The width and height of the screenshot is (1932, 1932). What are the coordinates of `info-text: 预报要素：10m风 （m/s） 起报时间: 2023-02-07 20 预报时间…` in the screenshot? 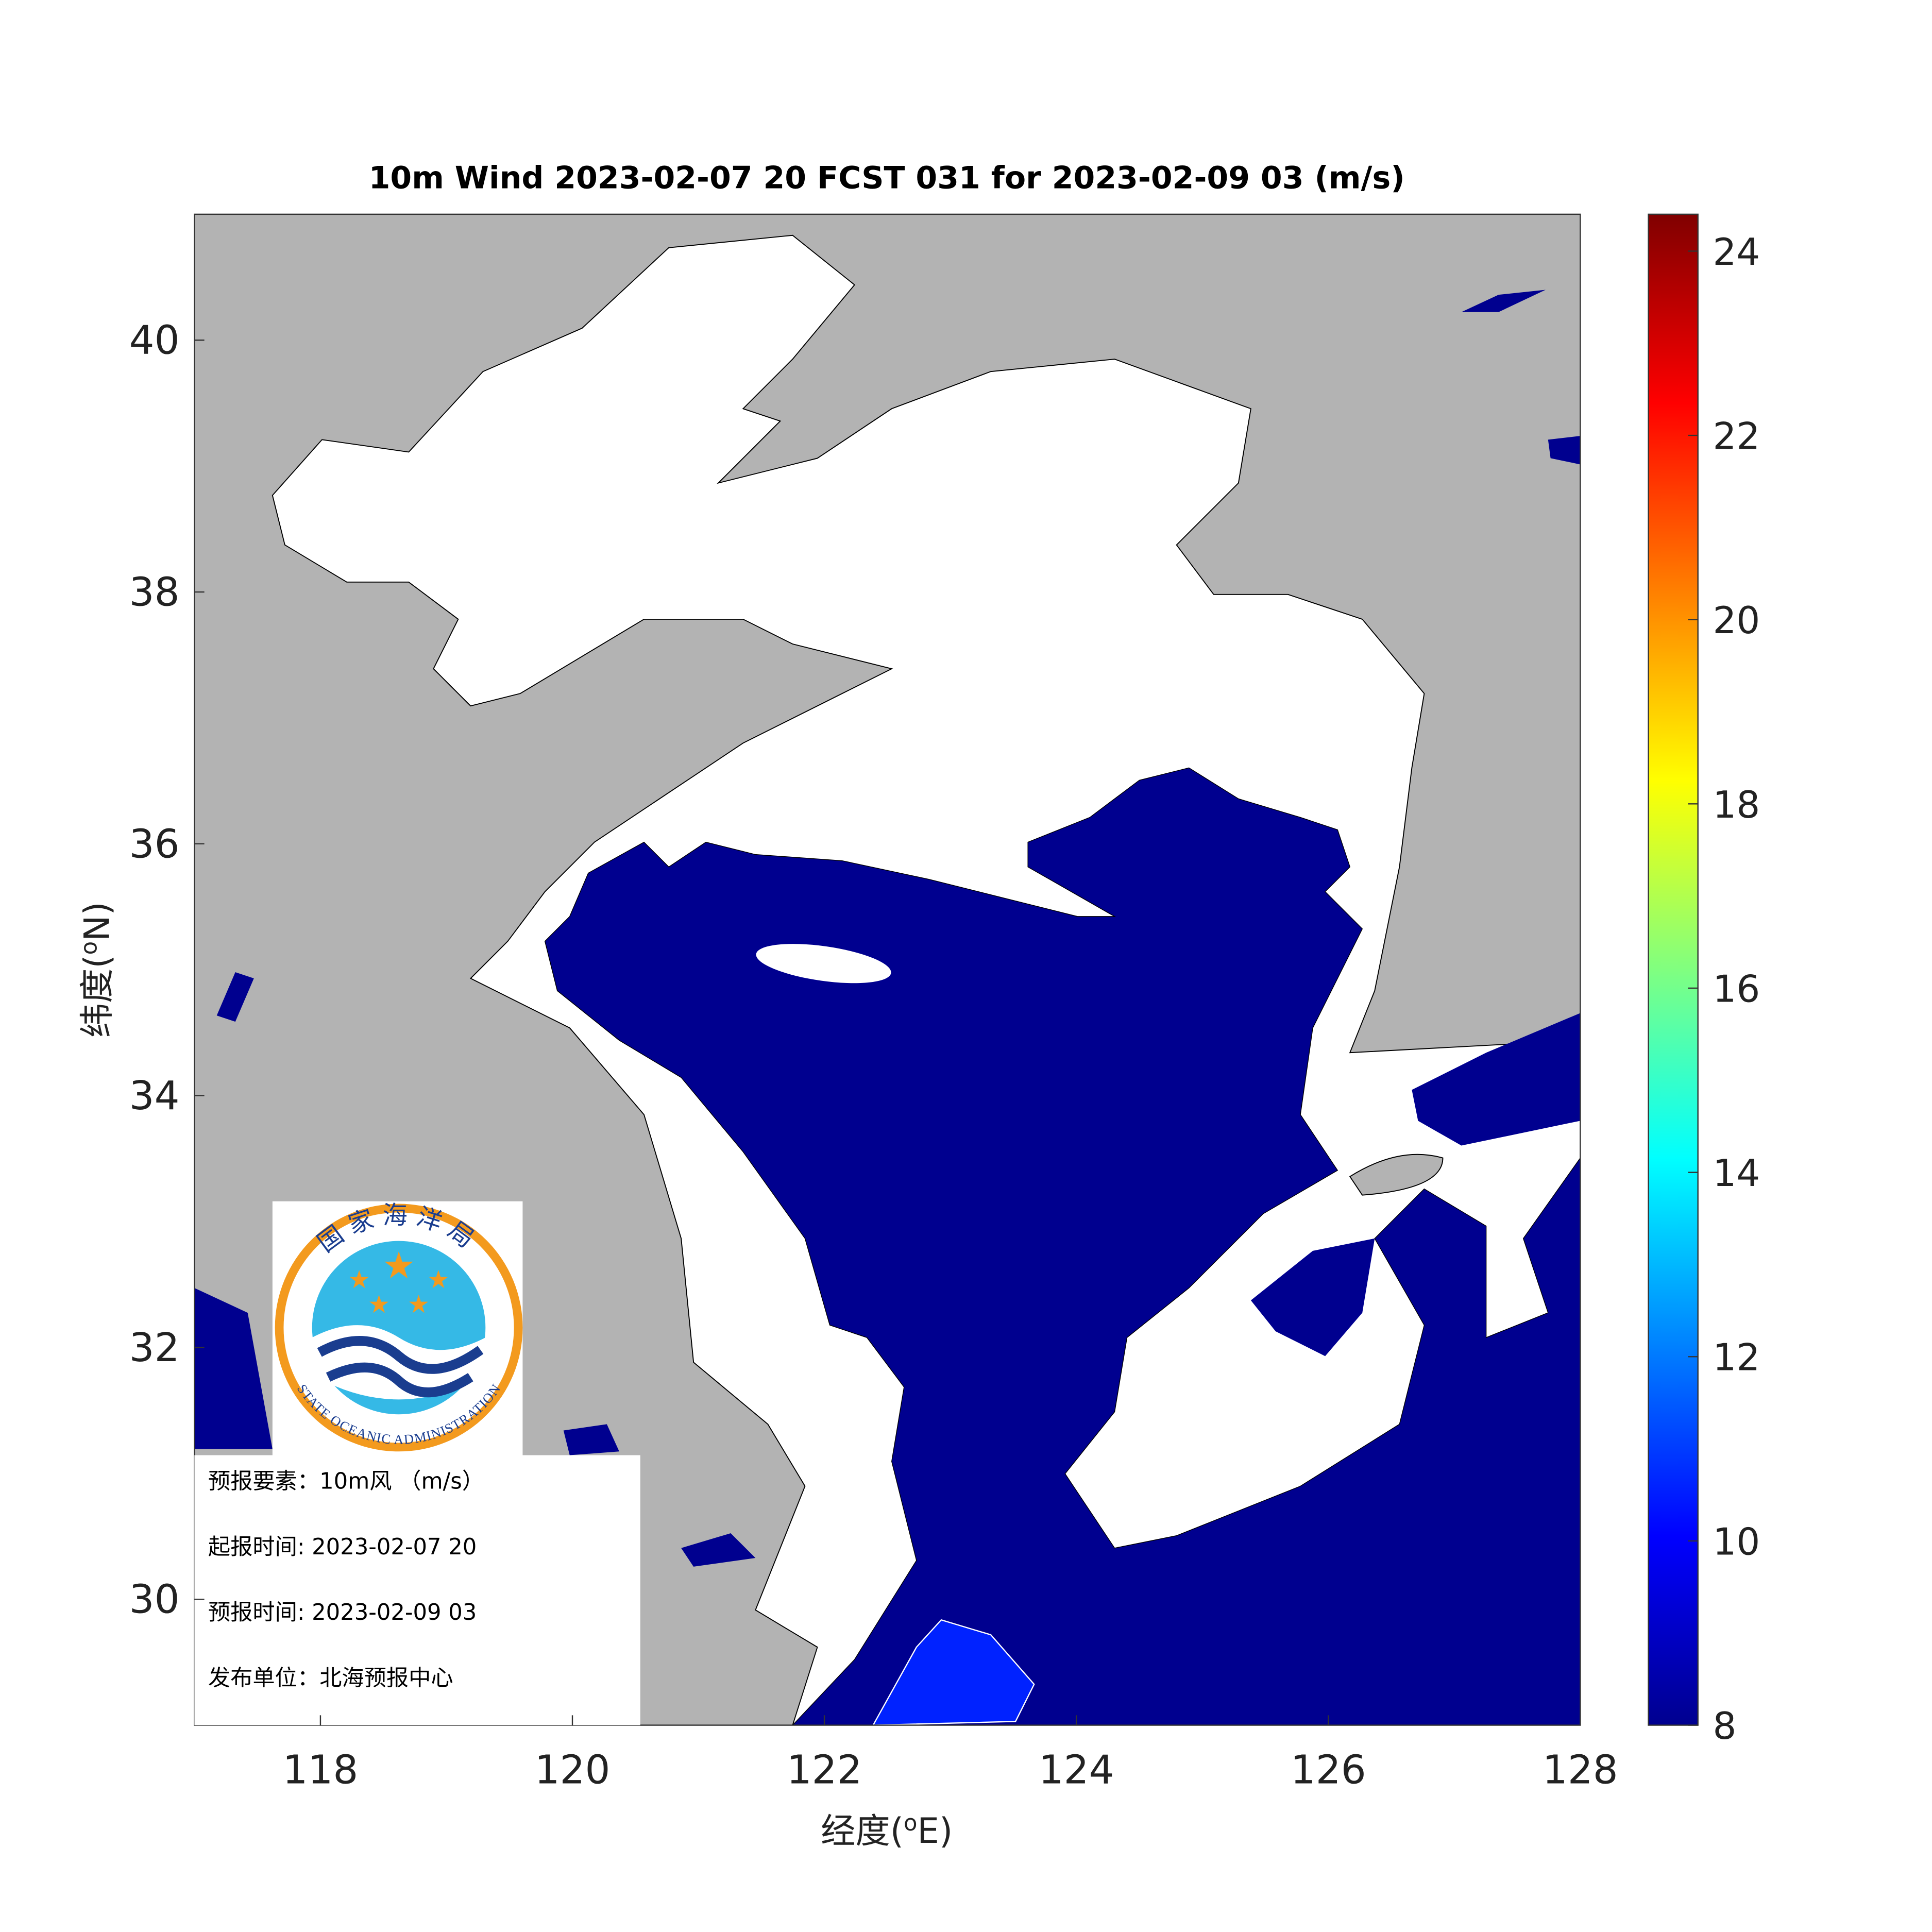 It's located at (346, 1579).